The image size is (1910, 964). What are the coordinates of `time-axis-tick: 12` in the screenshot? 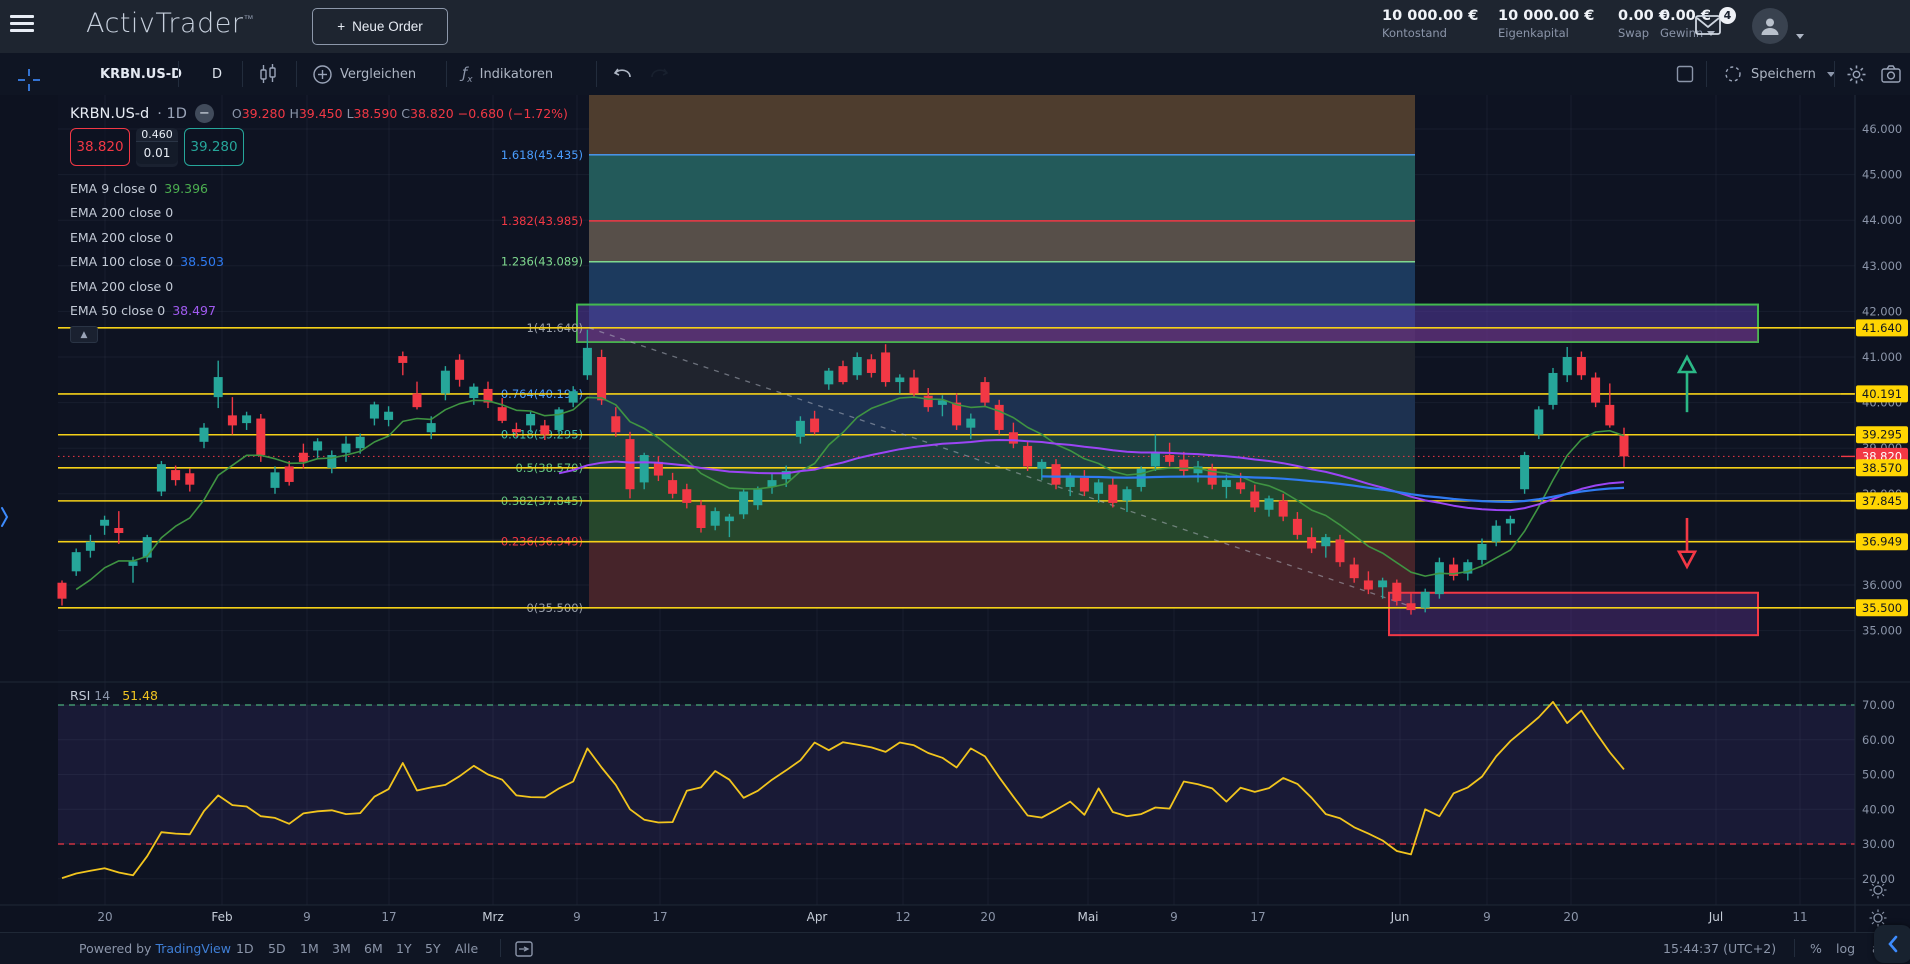 It's located at (902, 917).